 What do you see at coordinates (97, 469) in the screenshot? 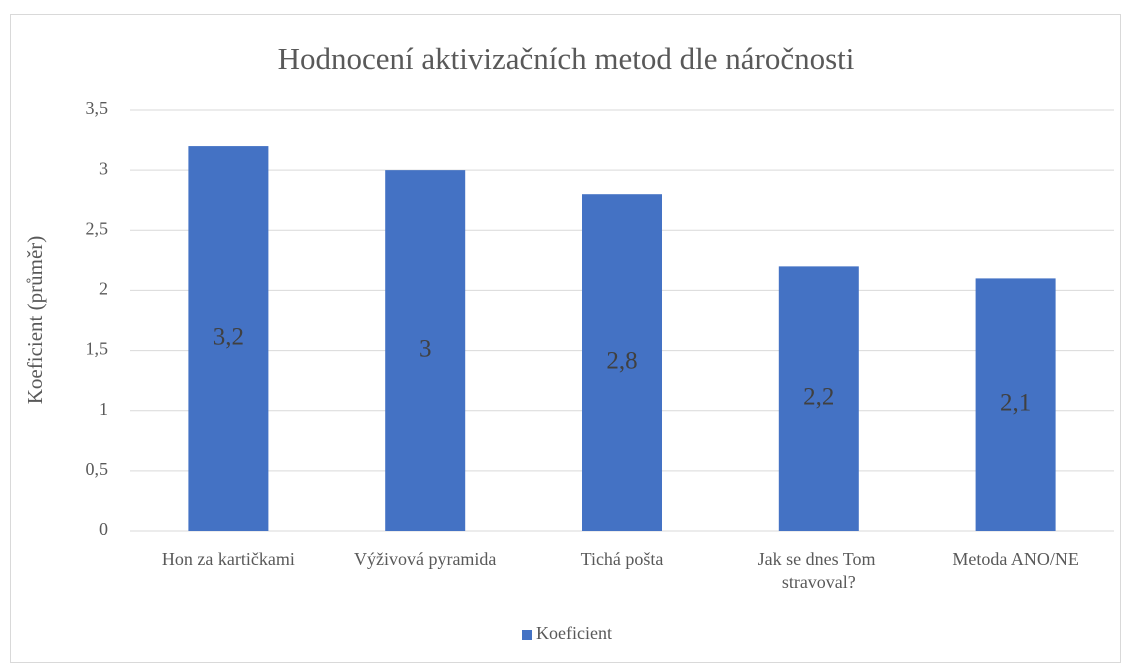
I see `y-tick-label: 0,5` at bounding box center [97, 469].